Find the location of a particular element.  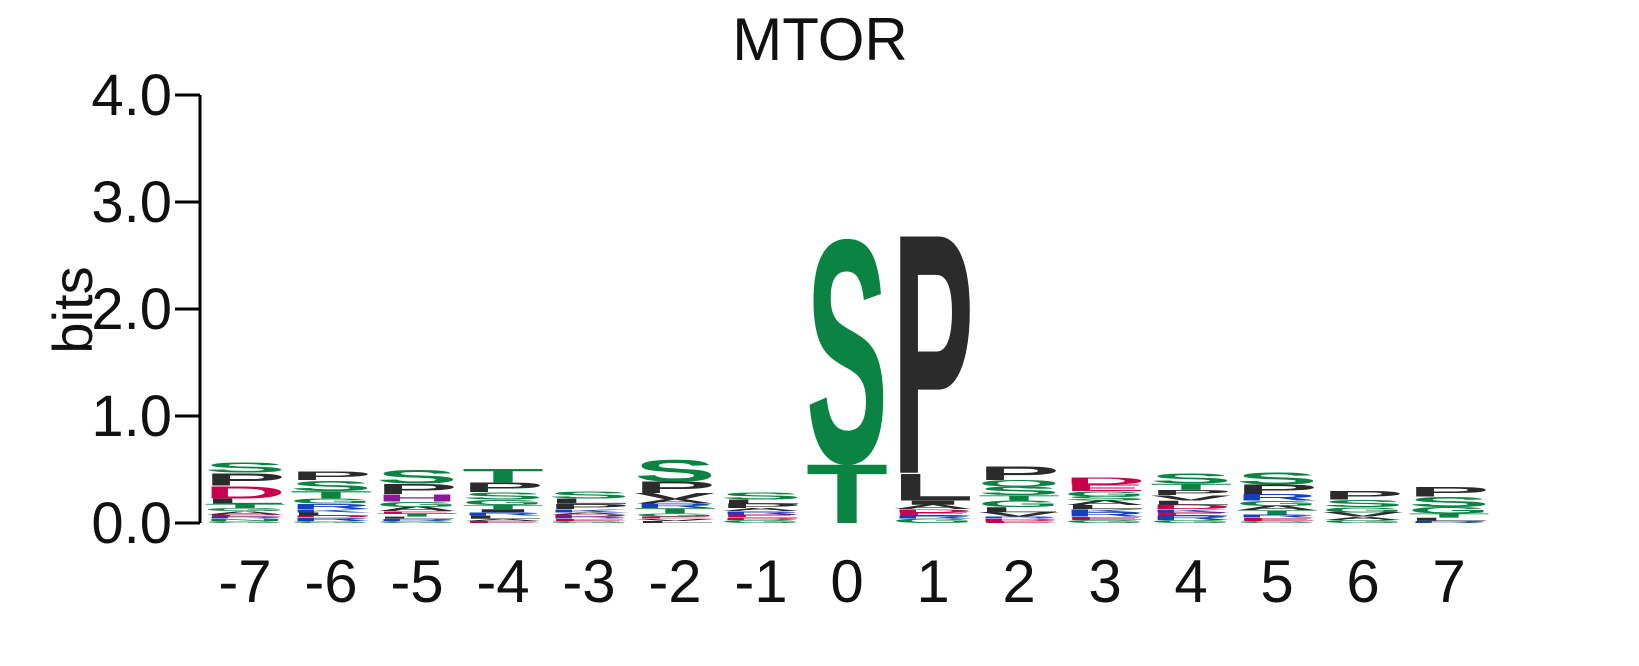

x-tick-label: 4 is located at coordinates (1190, 581).